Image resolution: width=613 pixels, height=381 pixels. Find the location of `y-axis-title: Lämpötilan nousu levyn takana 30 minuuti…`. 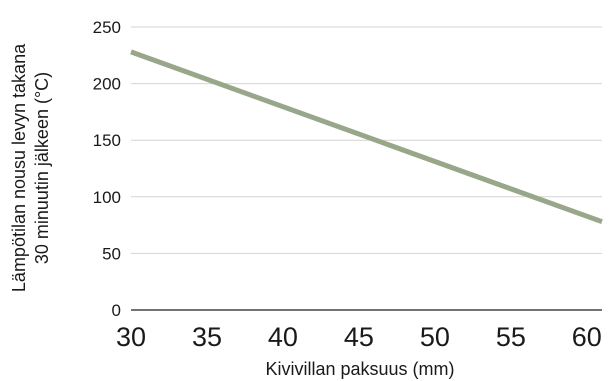

y-axis-title: Lämpötilan nousu levyn takana 30 minuuti… is located at coordinates (30, 167).